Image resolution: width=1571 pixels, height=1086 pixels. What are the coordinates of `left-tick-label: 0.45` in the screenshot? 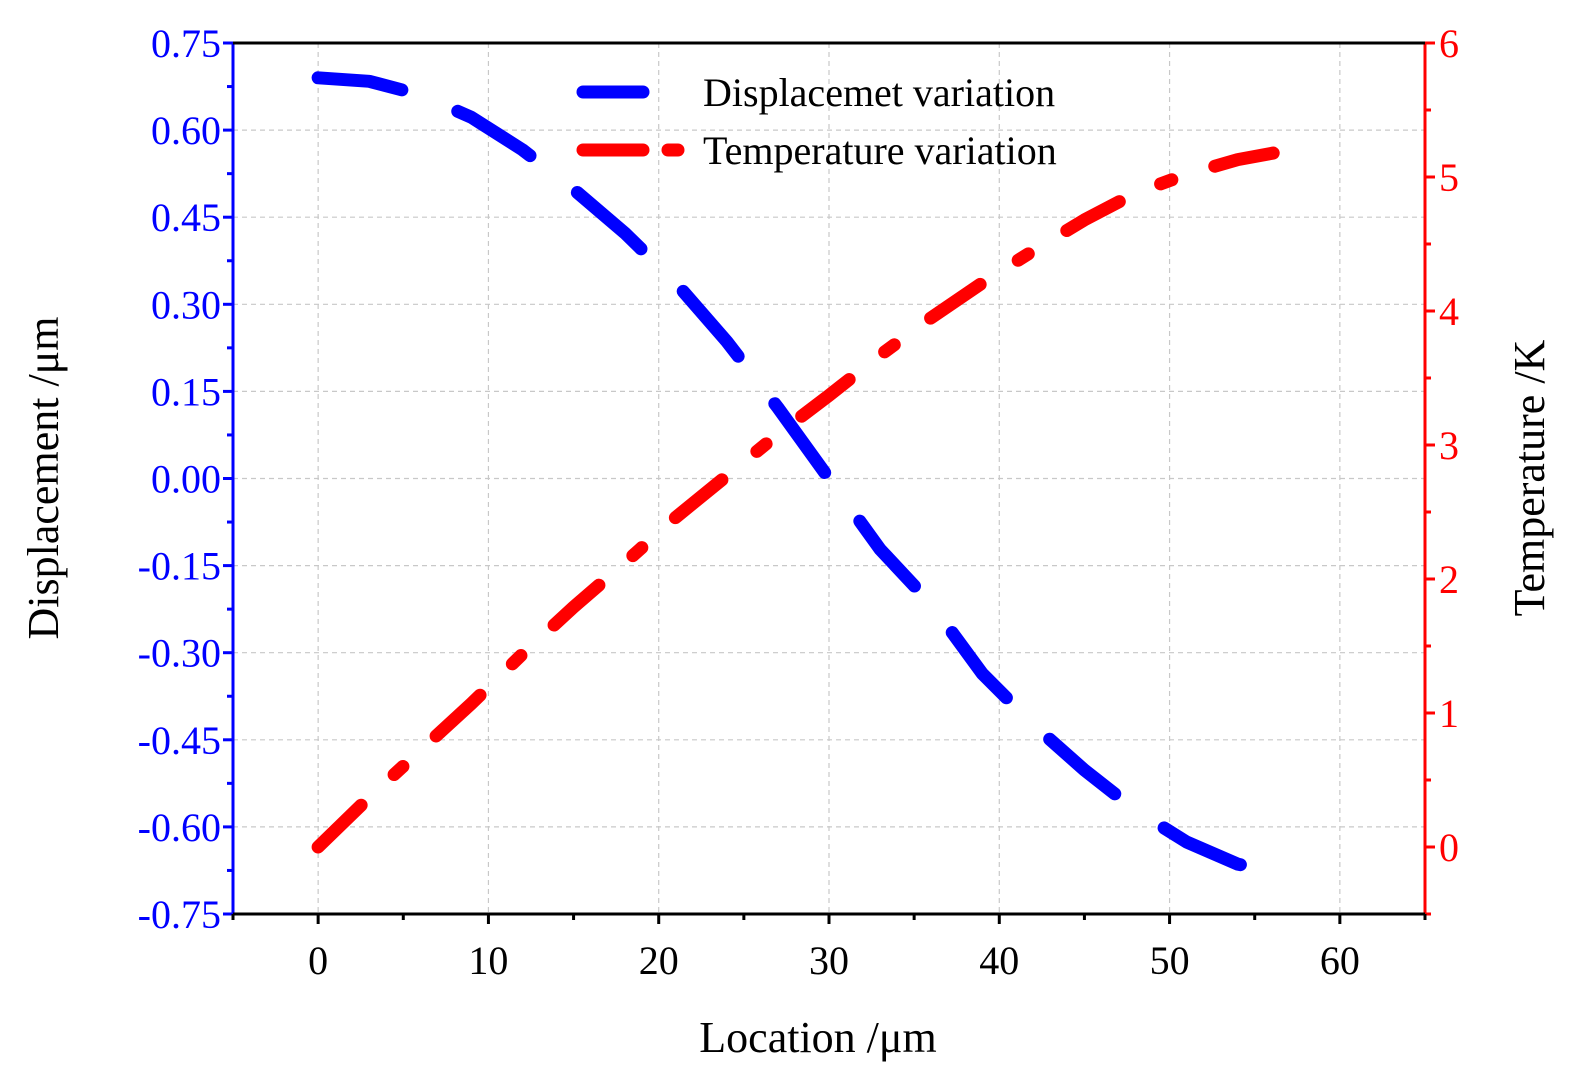 It's located at (186, 217).